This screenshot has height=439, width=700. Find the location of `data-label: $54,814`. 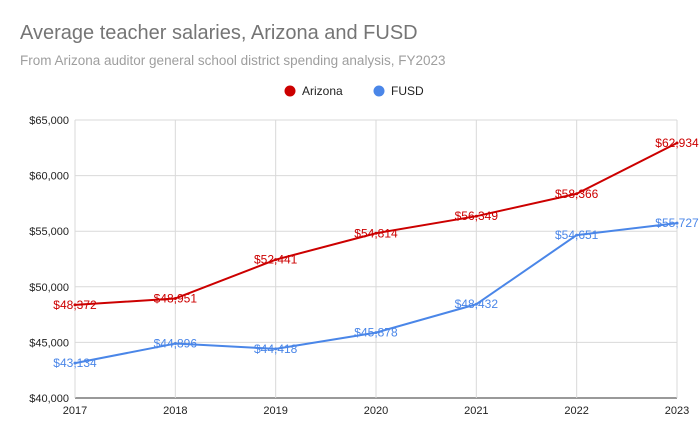

data-label: $54,814 is located at coordinates (376, 233).